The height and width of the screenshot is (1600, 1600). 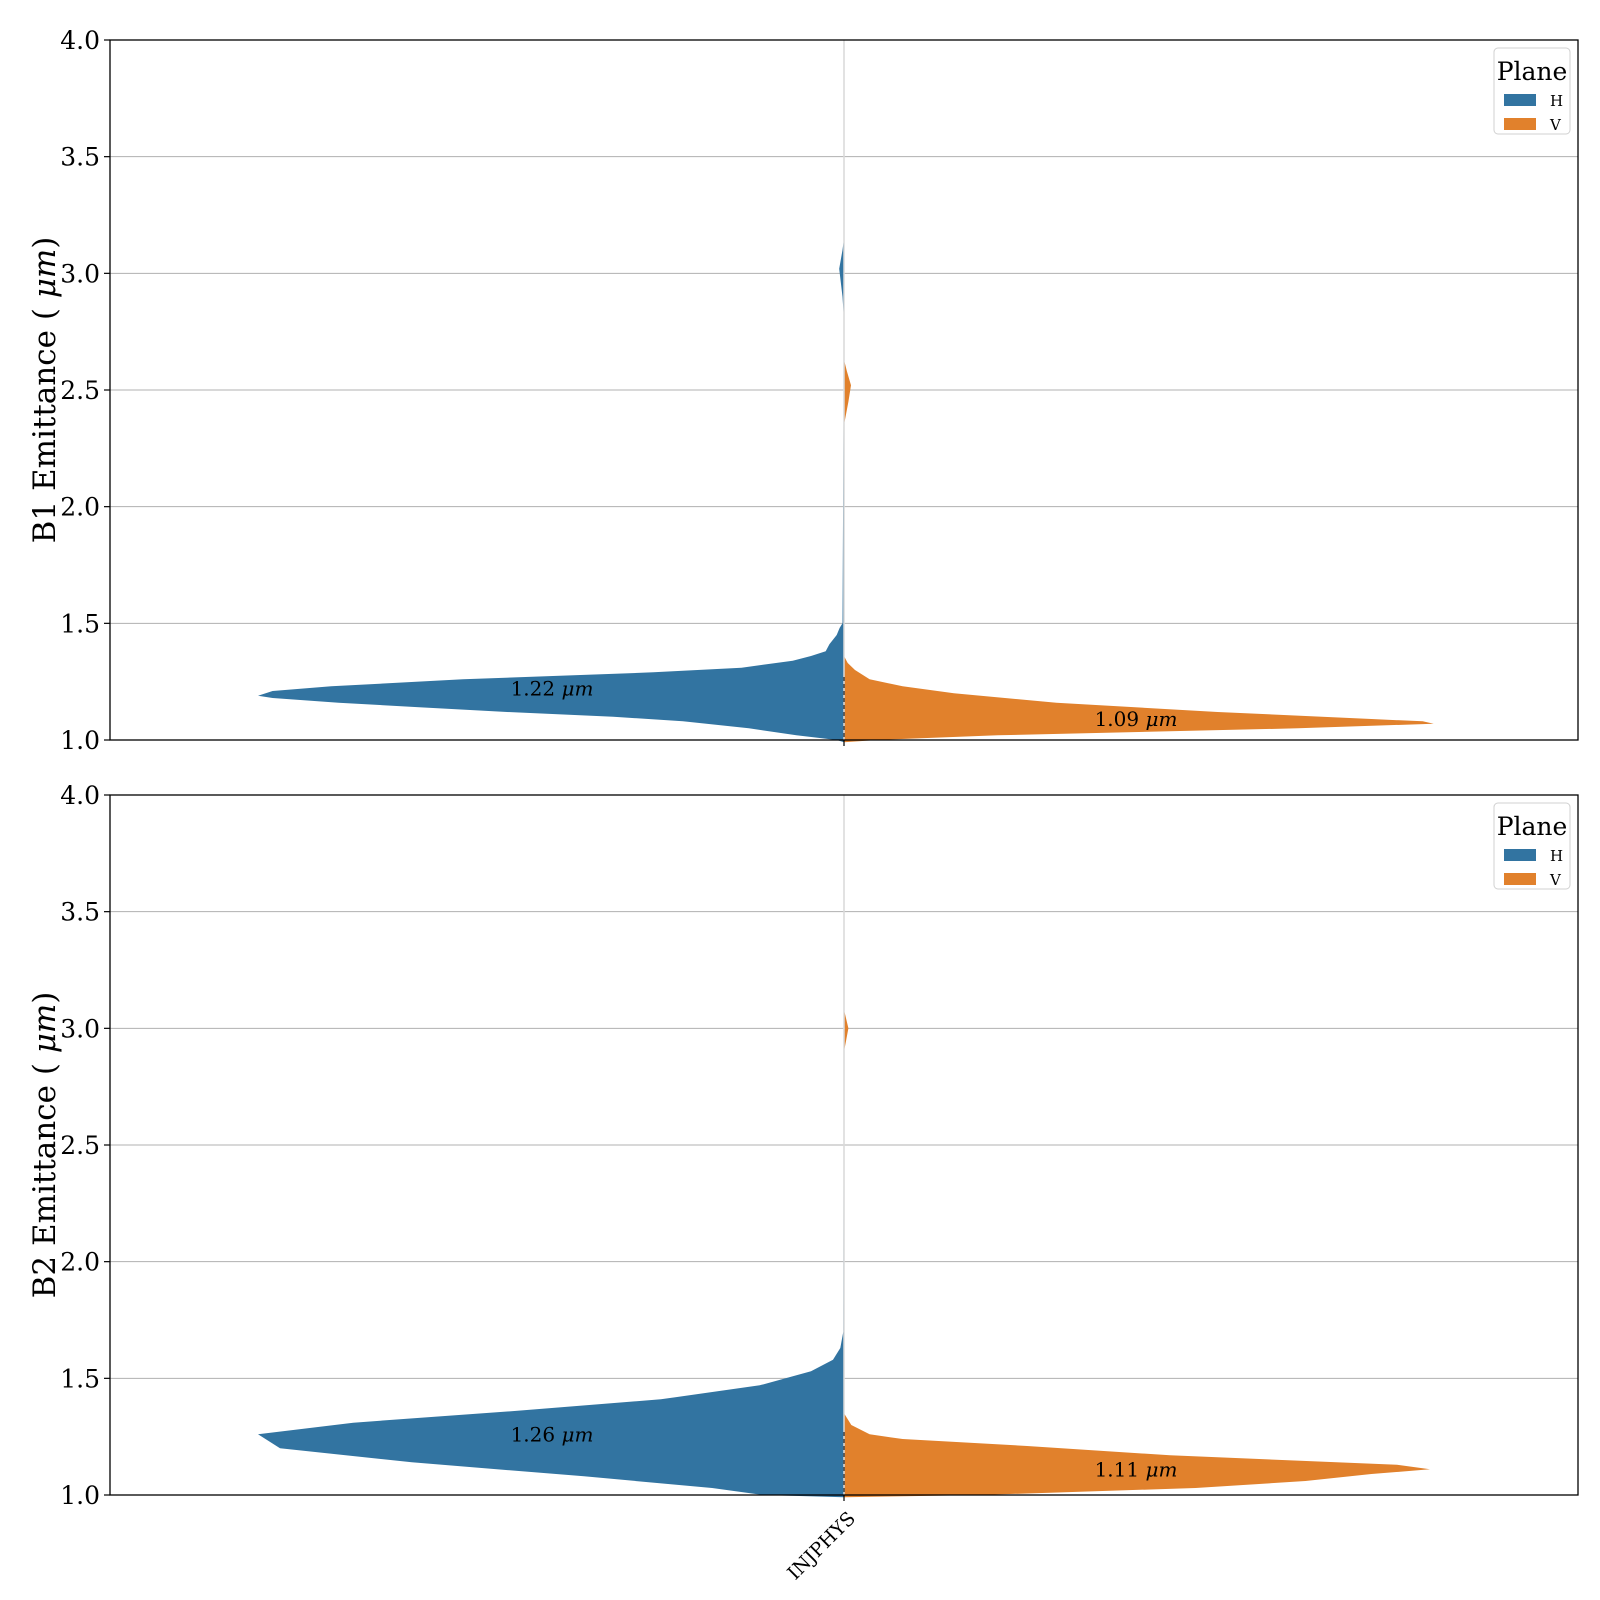 I want to click on median-label-v: 1.09 μm, so click(x=1136, y=719).